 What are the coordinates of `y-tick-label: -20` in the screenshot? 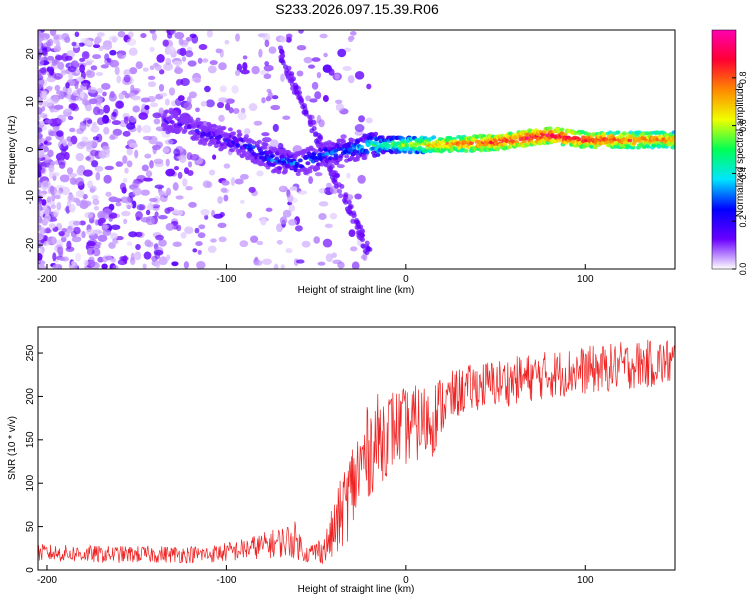 It's located at (30, 244).